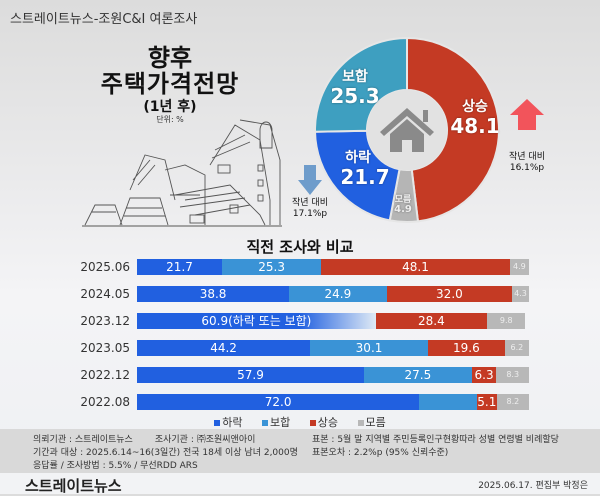  I want to click on bar-segment-모름: 6.2, so click(516, 348).